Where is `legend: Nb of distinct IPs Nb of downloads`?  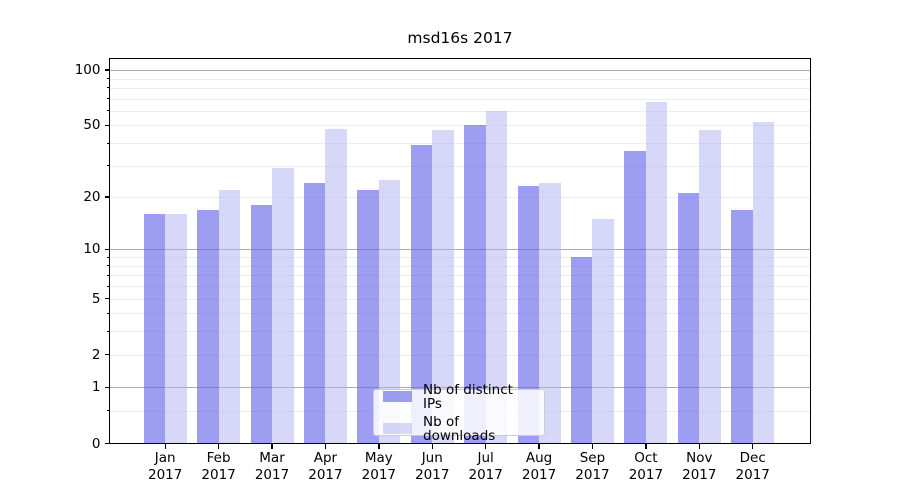
legend: Nb of distinct IPs Nb of downloads is located at coordinates (459, 413).